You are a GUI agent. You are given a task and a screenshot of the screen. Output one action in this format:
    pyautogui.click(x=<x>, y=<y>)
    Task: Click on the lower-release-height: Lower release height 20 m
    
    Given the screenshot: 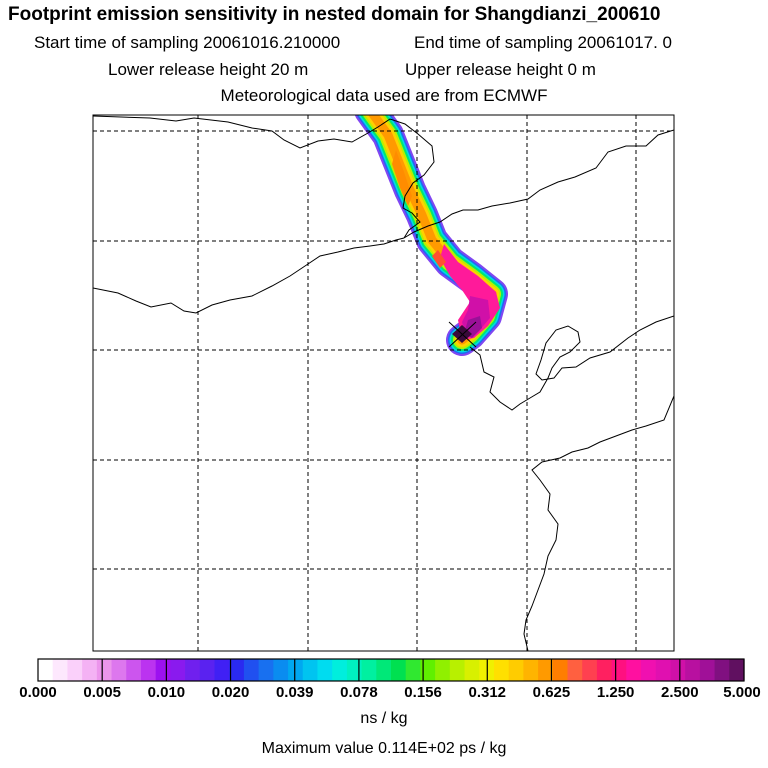 What is the action you would take?
    pyautogui.click(x=208, y=69)
    